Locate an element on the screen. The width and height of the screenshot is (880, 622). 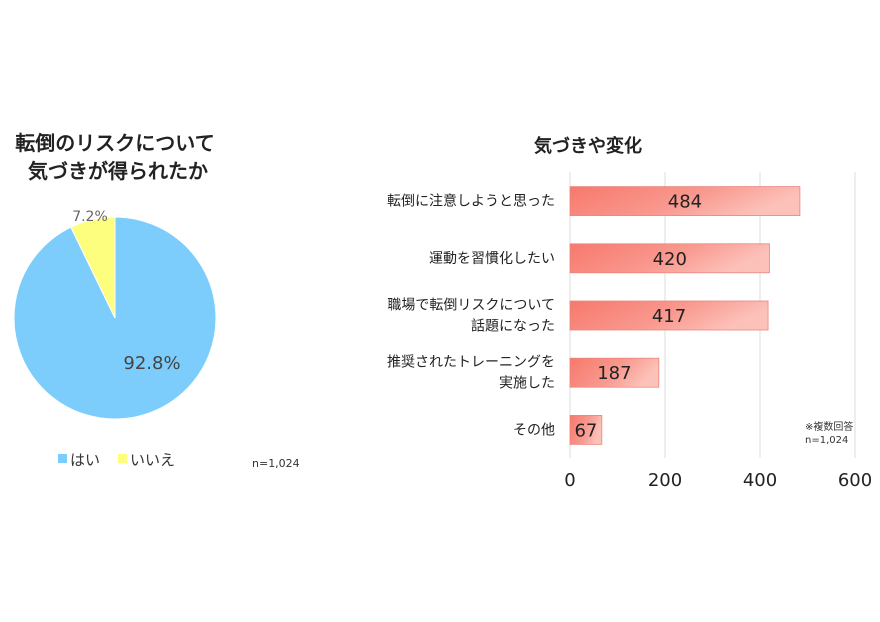
bar-note-sample: n=1,024 is located at coordinates (826, 440).